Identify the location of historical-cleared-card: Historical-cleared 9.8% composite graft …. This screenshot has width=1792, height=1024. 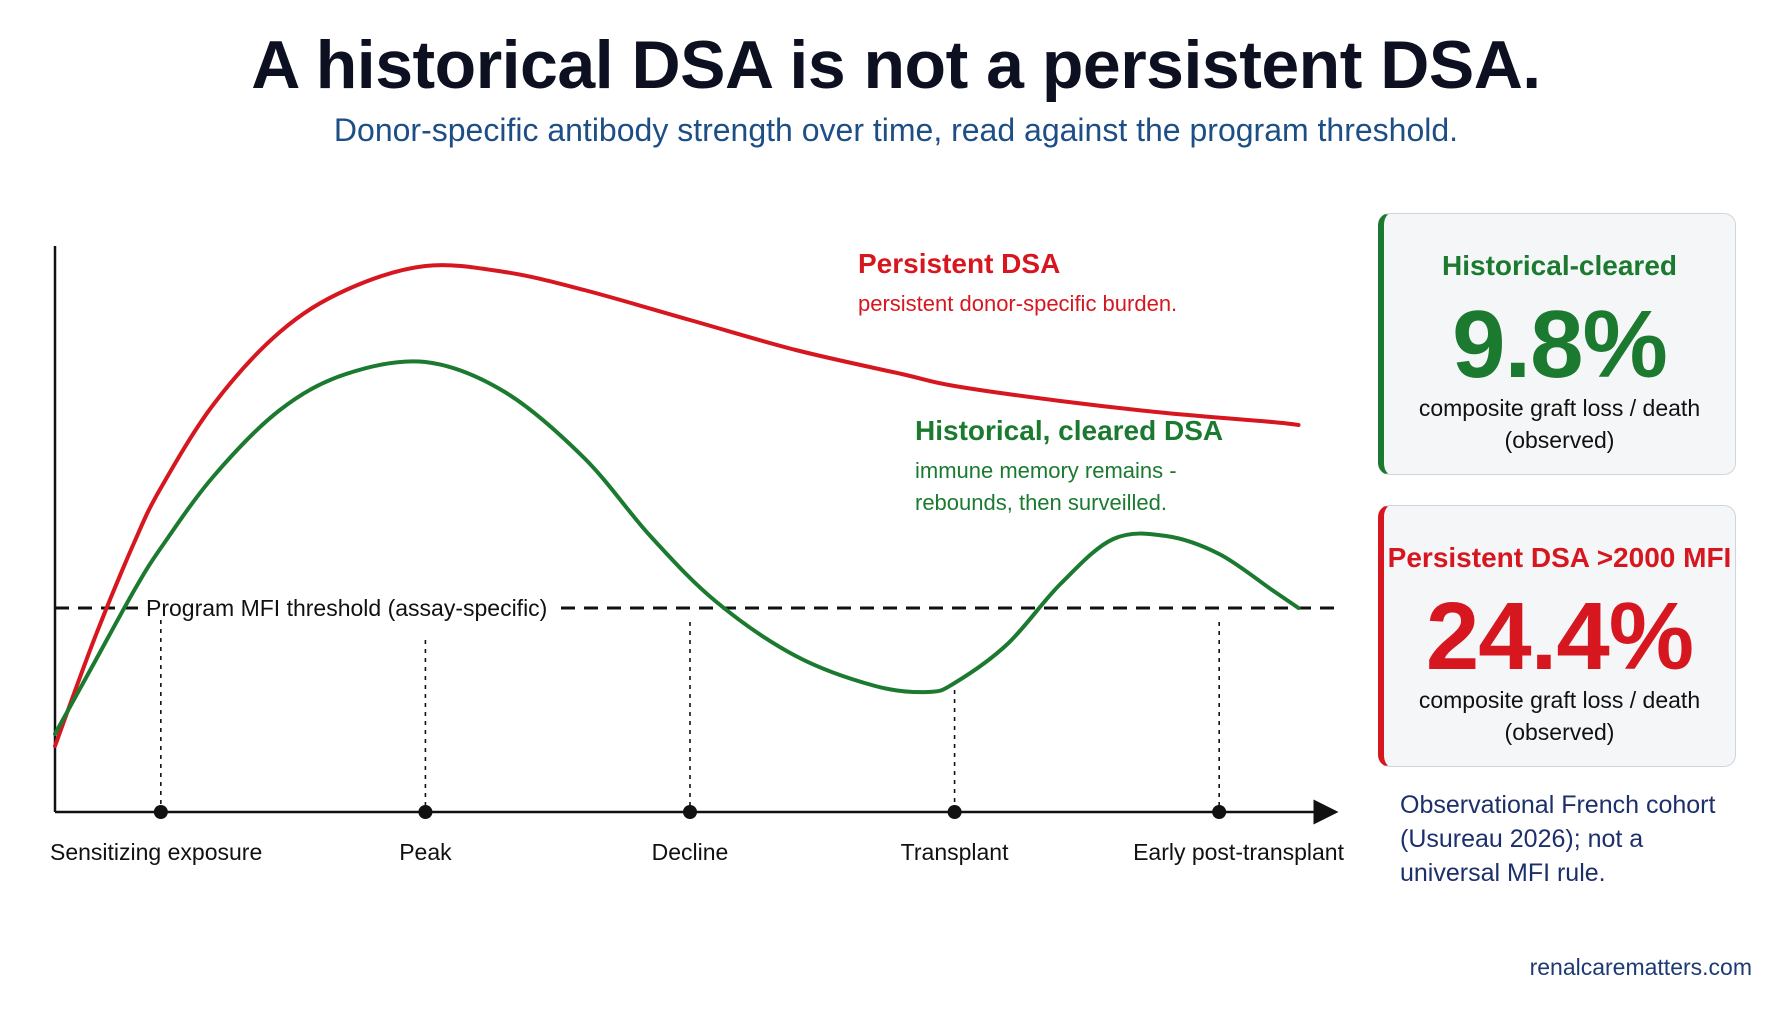
(1557, 344).